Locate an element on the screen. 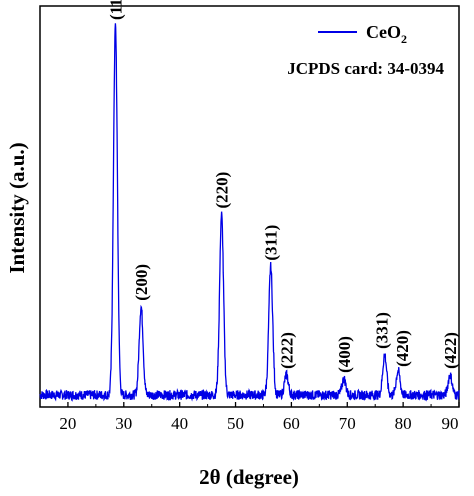  peak-label: (400) is located at coordinates (344, 354).